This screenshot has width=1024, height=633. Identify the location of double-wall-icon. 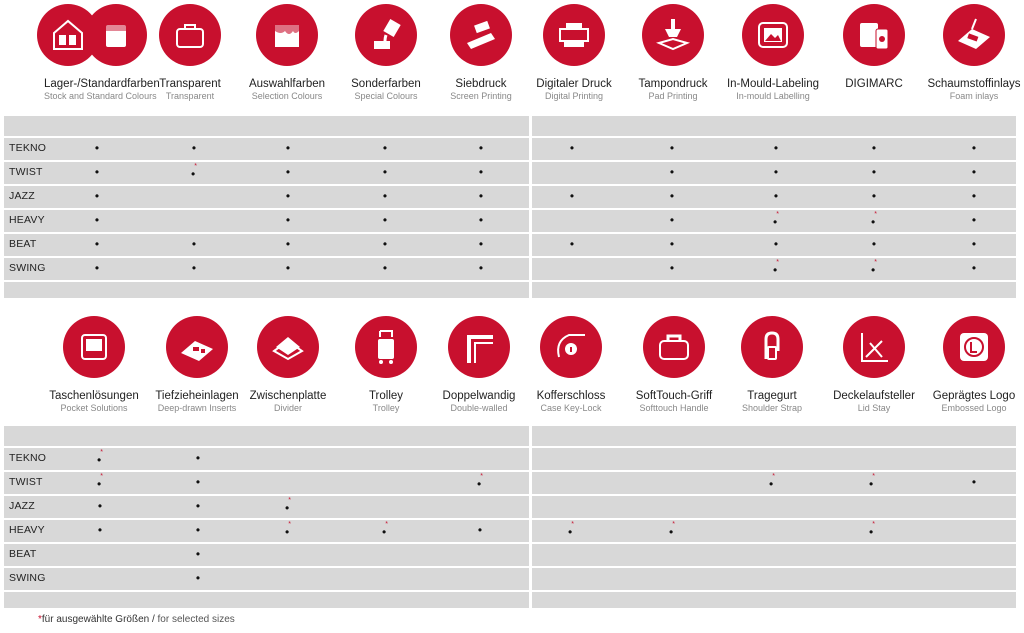
(479, 347).